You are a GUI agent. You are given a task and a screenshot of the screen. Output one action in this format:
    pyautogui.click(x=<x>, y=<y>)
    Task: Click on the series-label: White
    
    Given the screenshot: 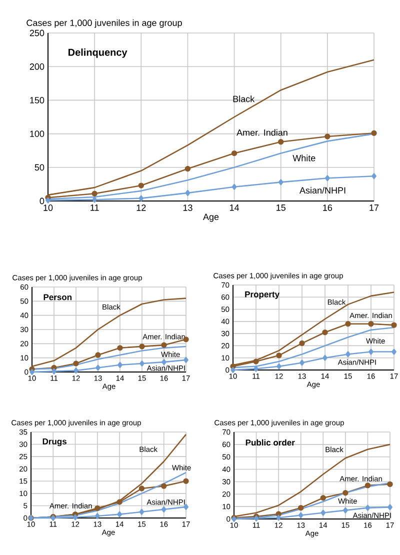 What is the action you would take?
    pyautogui.click(x=304, y=158)
    